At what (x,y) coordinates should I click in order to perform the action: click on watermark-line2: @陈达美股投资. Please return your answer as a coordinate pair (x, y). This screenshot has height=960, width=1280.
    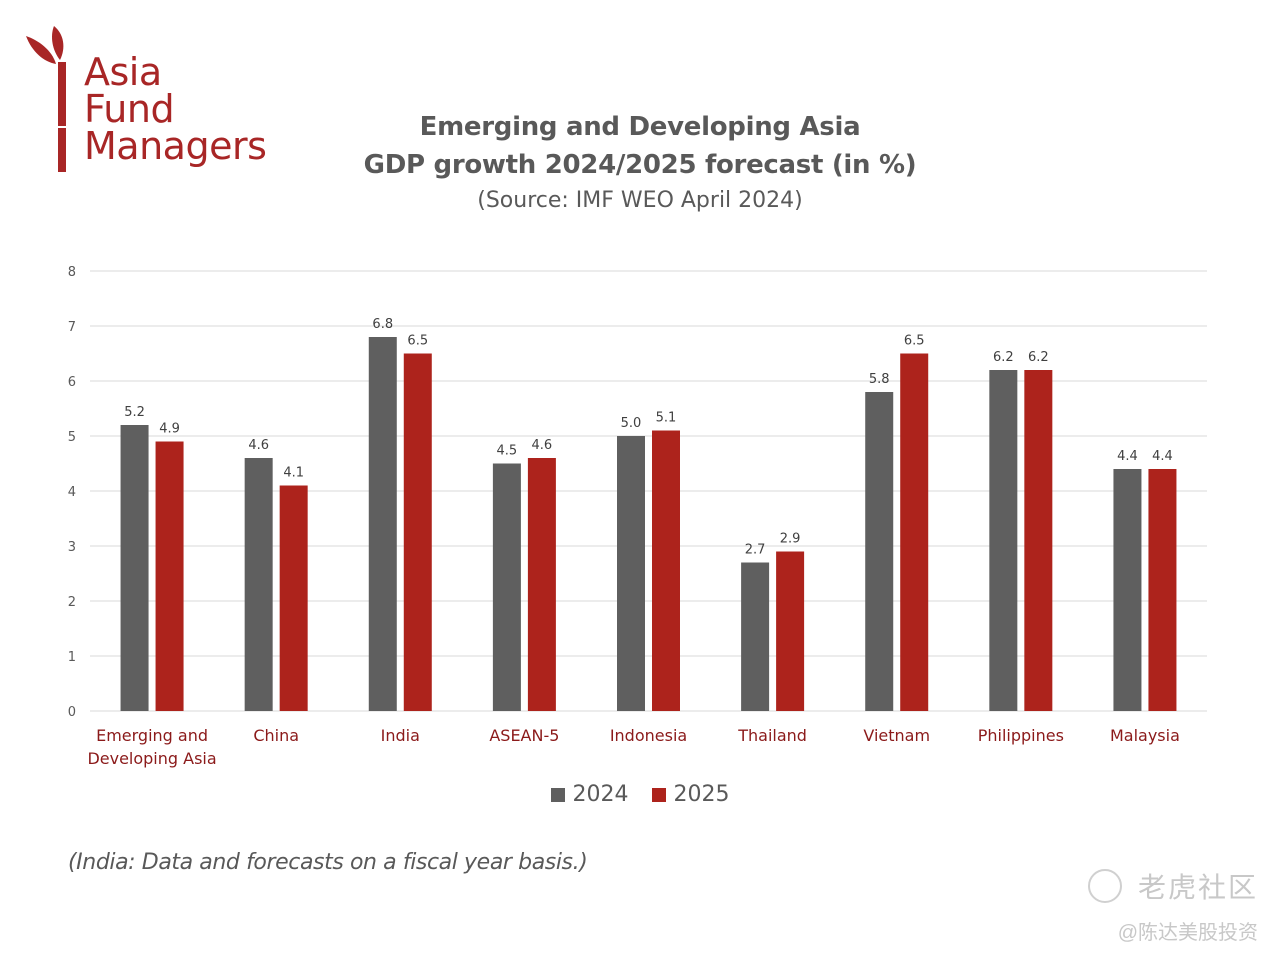
    Looking at the image, I should click on (1187, 933).